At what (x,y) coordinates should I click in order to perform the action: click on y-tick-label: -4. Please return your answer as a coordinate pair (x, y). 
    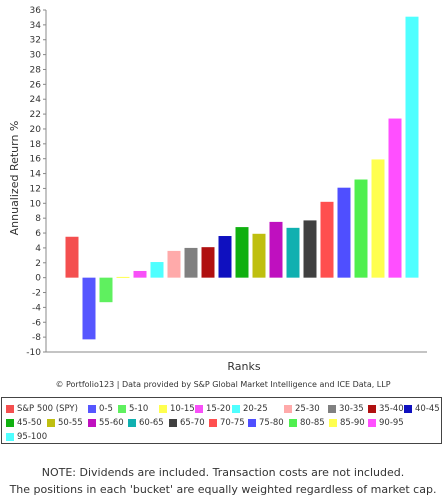
    Looking at the image, I should click on (36, 308).